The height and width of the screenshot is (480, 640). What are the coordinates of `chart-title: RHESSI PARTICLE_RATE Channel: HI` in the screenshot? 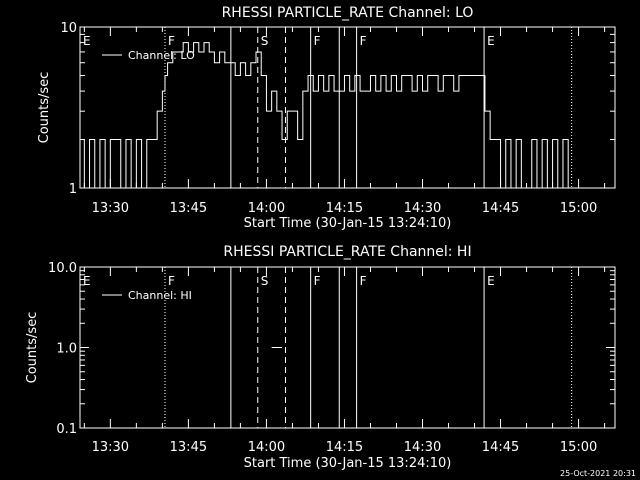 It's located at (347, 252).